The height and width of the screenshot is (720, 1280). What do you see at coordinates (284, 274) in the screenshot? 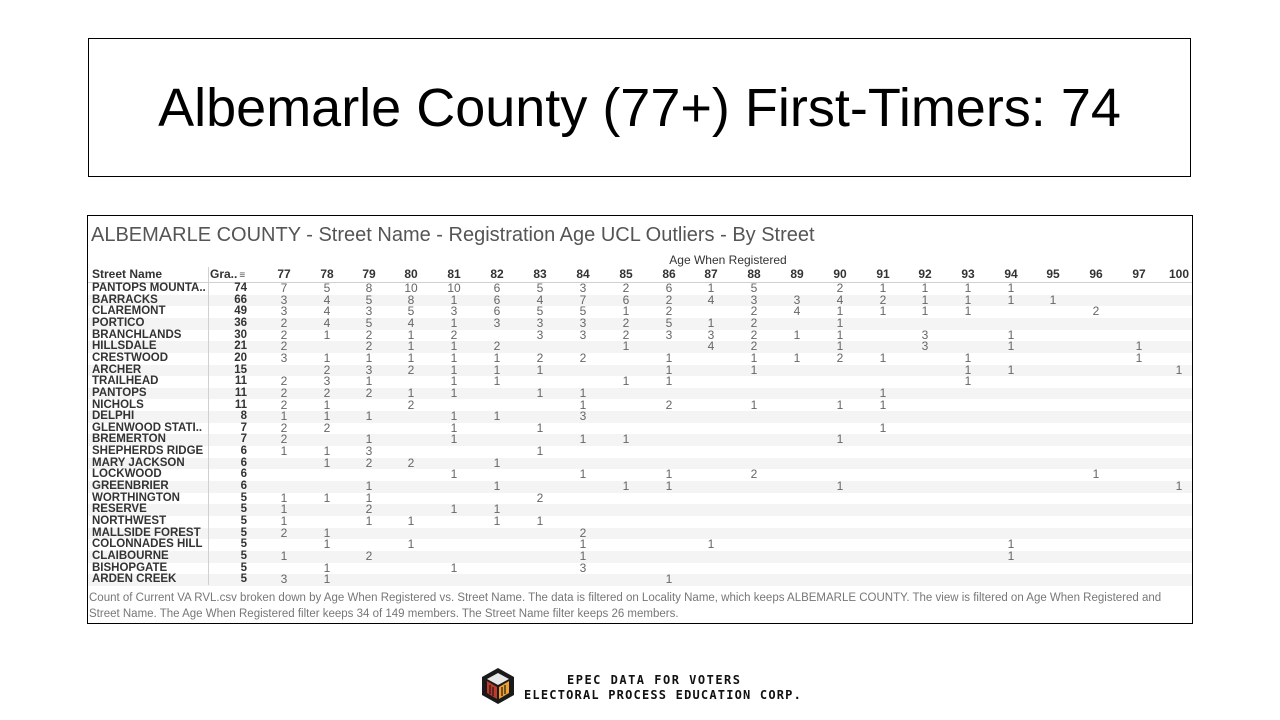
I see `age-column-header: 77` at bounding box center [284, 274].